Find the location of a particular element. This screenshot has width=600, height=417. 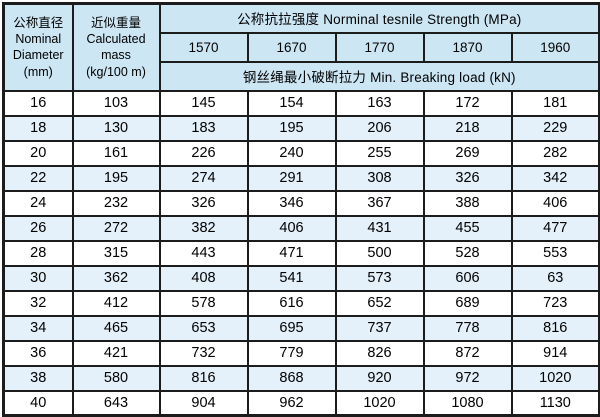

mass-cell: 272 is located at coordinates (116, 228).